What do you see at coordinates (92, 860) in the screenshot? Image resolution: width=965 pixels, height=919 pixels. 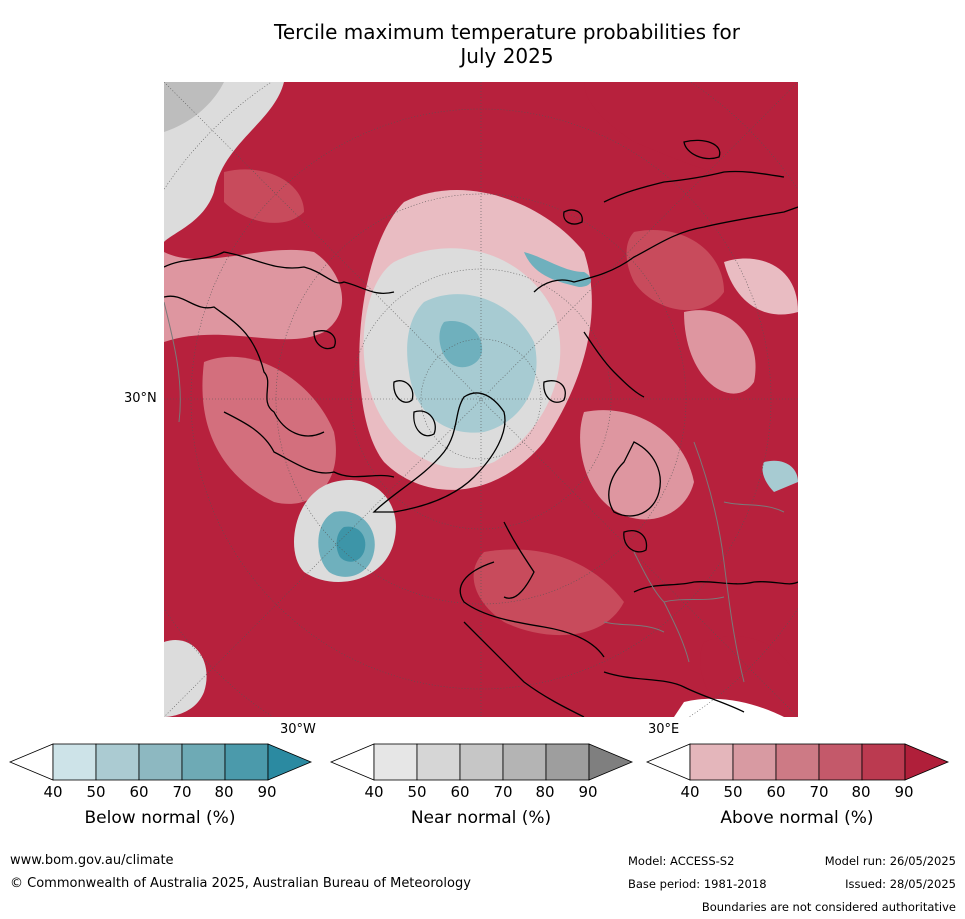 I see `footer-url: www.bom.gov.au/climate` at bounding box center [92, 860].